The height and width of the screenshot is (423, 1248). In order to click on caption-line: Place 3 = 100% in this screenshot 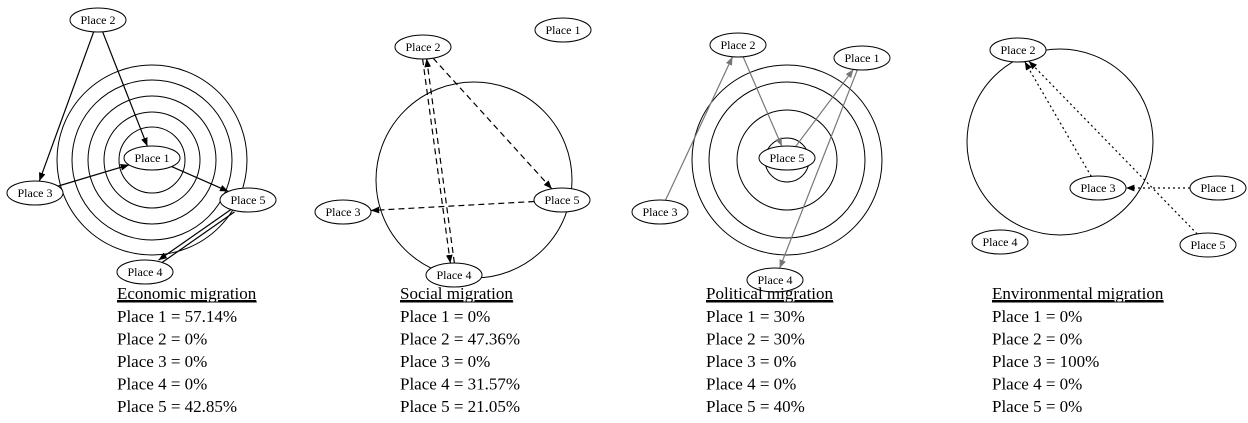, I will do `click(1045, 361)`.